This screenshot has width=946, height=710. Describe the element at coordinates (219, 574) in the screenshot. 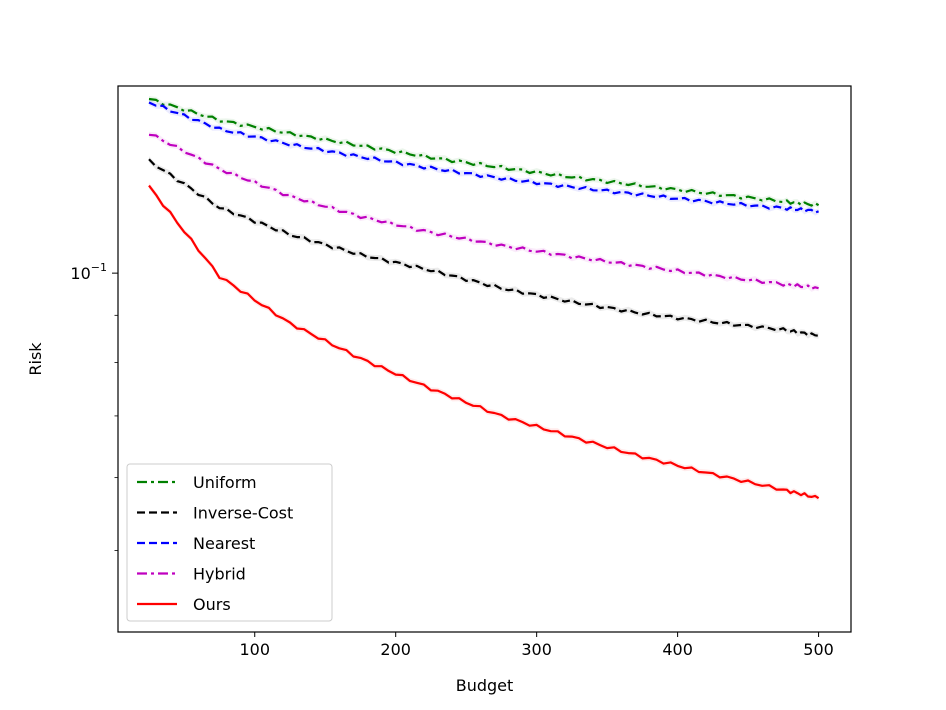

I see `legend-label-hybrid: Hybrid` at that location.